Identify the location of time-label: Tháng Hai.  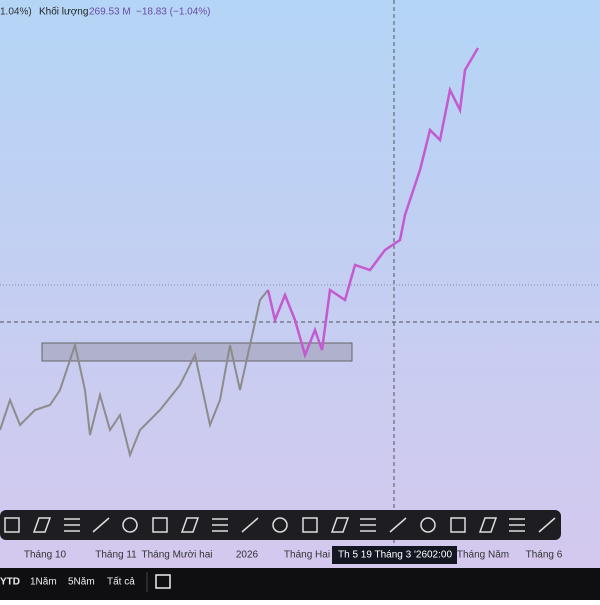
(307, 555).